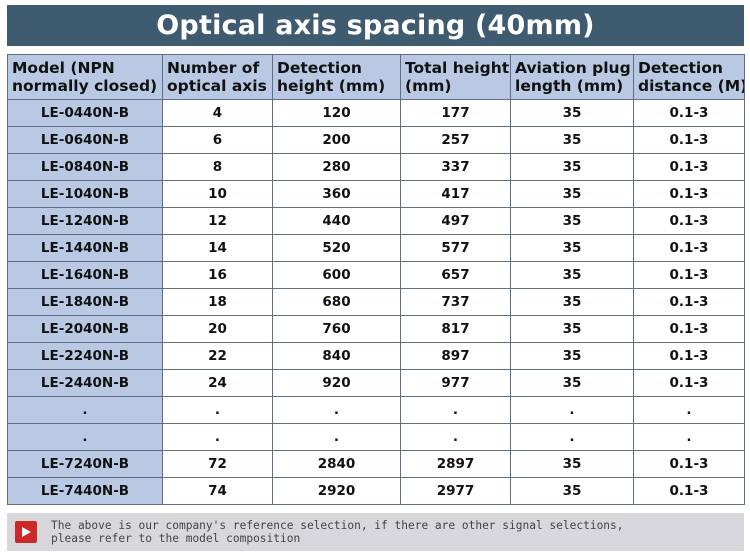 The height and width of the screenshot is (557, 750). I want to click on cell-optical-axis-count: 24, so click(217, 383).